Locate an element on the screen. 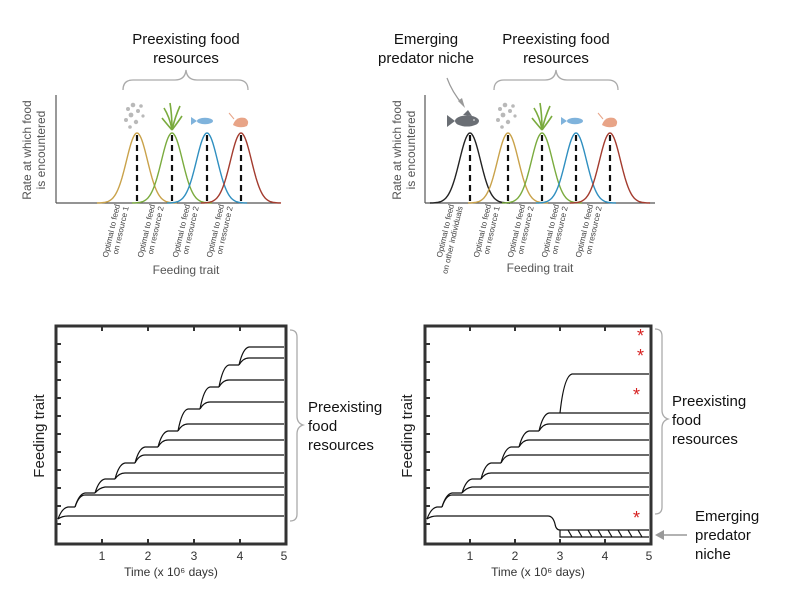 The width and height of the screenshot is (800, 605). panel-a-title-line-2: resources is located at coordinates (186, 58).